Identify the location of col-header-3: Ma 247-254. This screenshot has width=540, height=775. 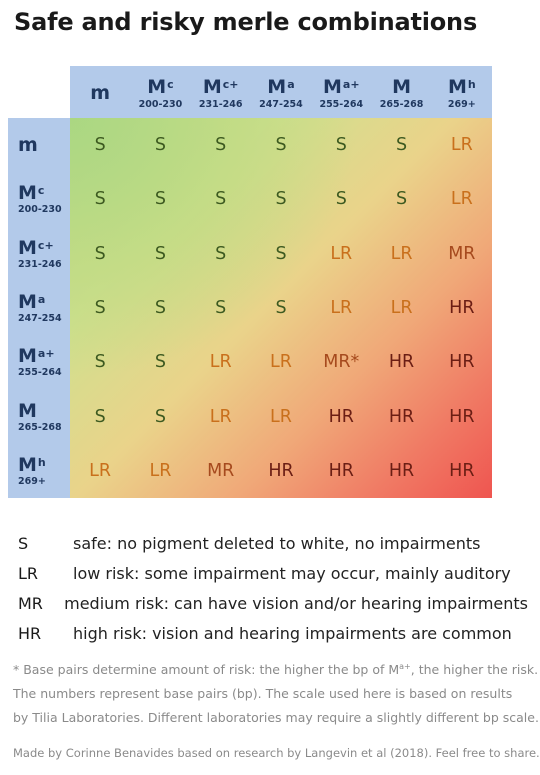
(281, 92).